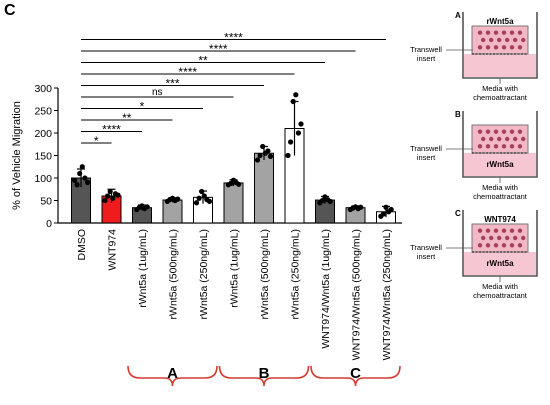  Describe the element at coordinates (46, 202) in the screenshot. I see `y-tick-label-1: 50` at that location.